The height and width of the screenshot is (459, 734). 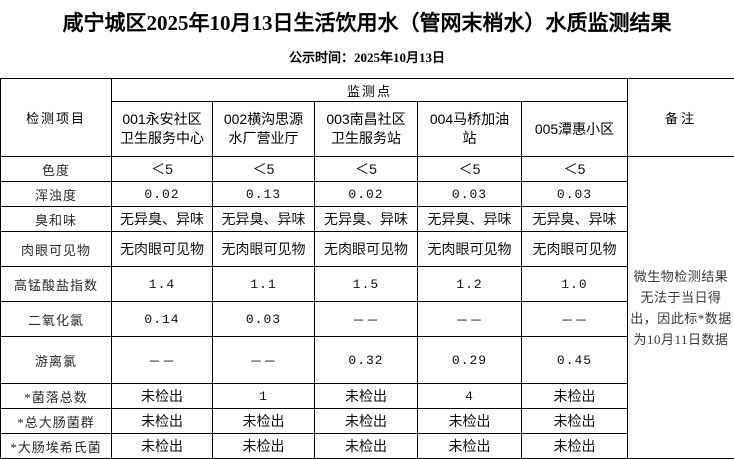 What do you see at coordinates (366, 284) in the screenshot?
I see `cell-value: 1.5` at bounding box center [366, 284].